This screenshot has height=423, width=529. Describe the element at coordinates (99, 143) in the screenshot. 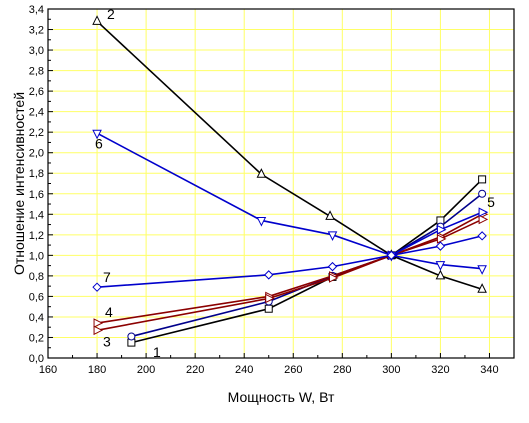

I see `curve-label-6: 6` at that location.